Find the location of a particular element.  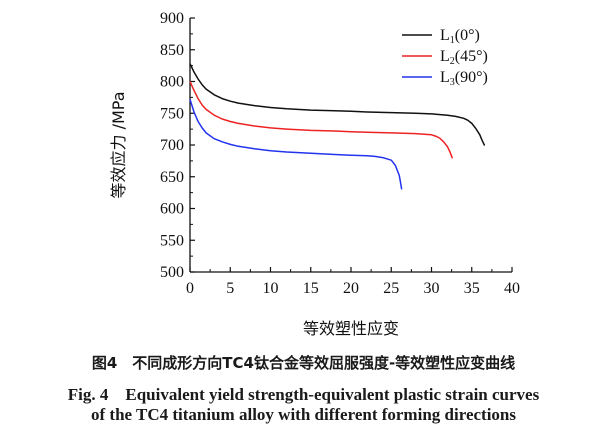

figure-caption-chinese: 图4 不同成形方向TC4钛合金等效屈服强度-等效塑性应变曲线 is located at coordinates (303, 363).